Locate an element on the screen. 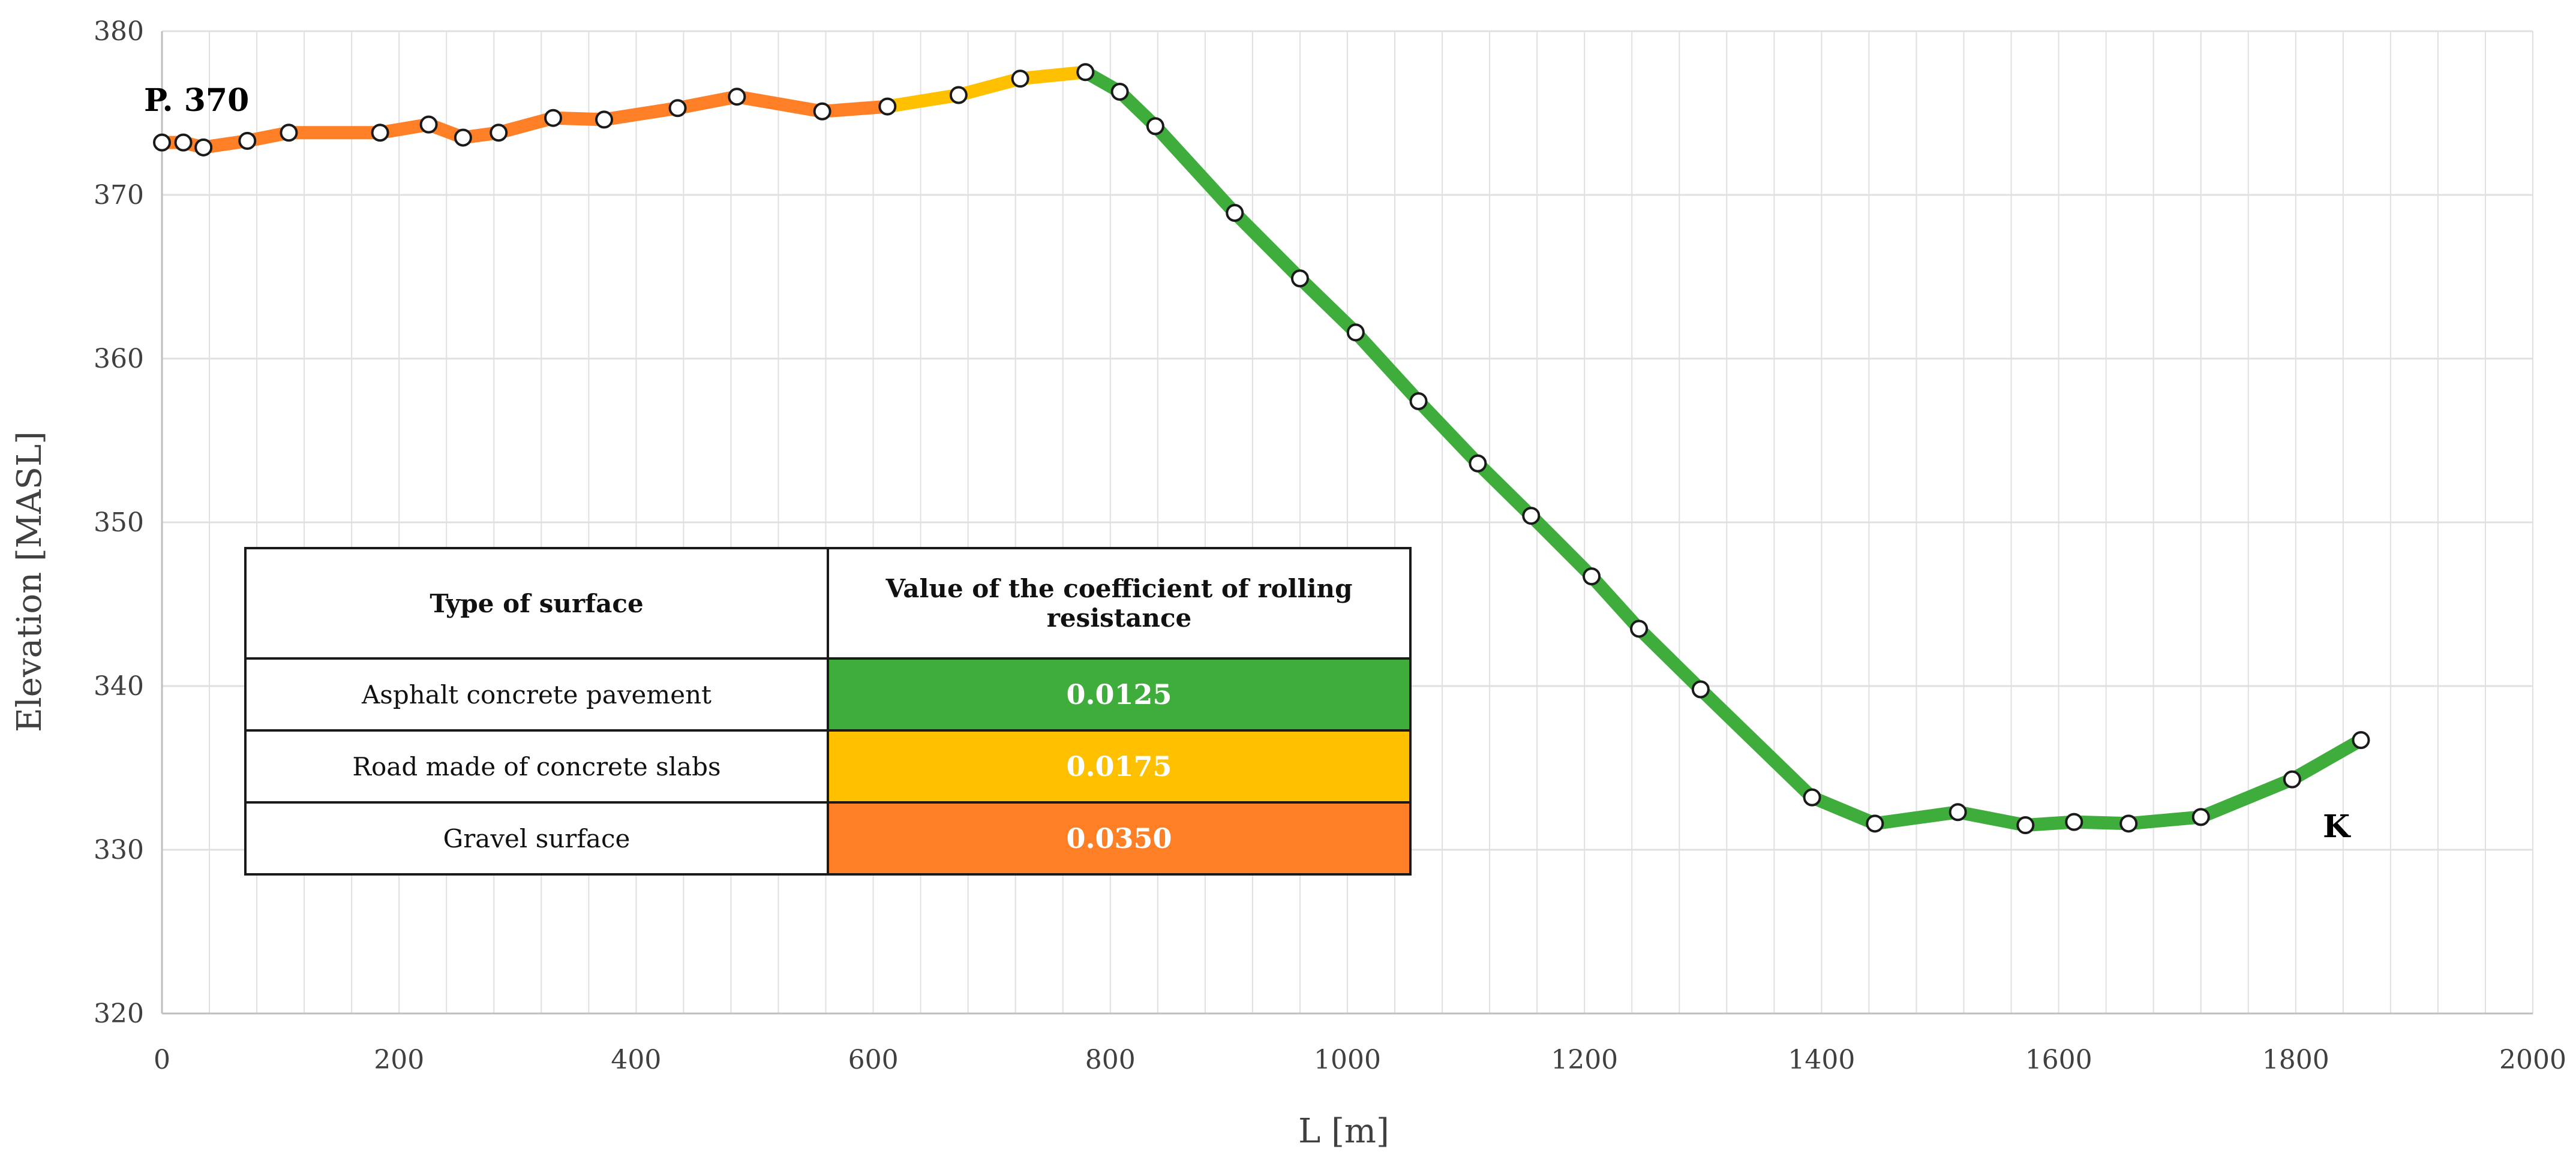 The image size is (2576, 1170). table-row: Gravel surface 0.0350 is located at coordinates (828, 838).